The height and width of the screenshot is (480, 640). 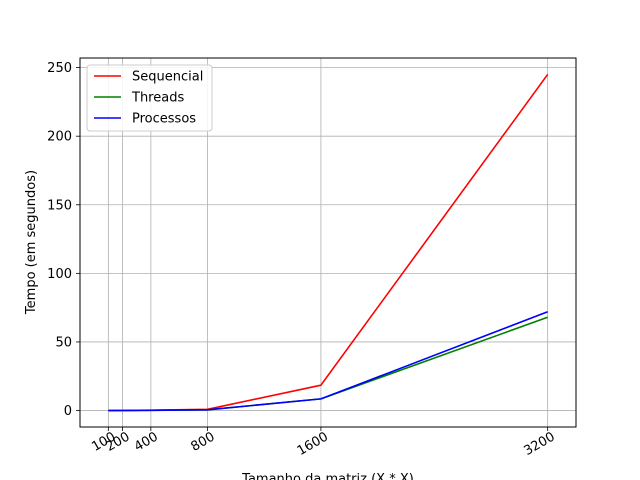 I want to click on x-axis-label: Tamanho da matriz (X * X), so click(x=327, y=476).